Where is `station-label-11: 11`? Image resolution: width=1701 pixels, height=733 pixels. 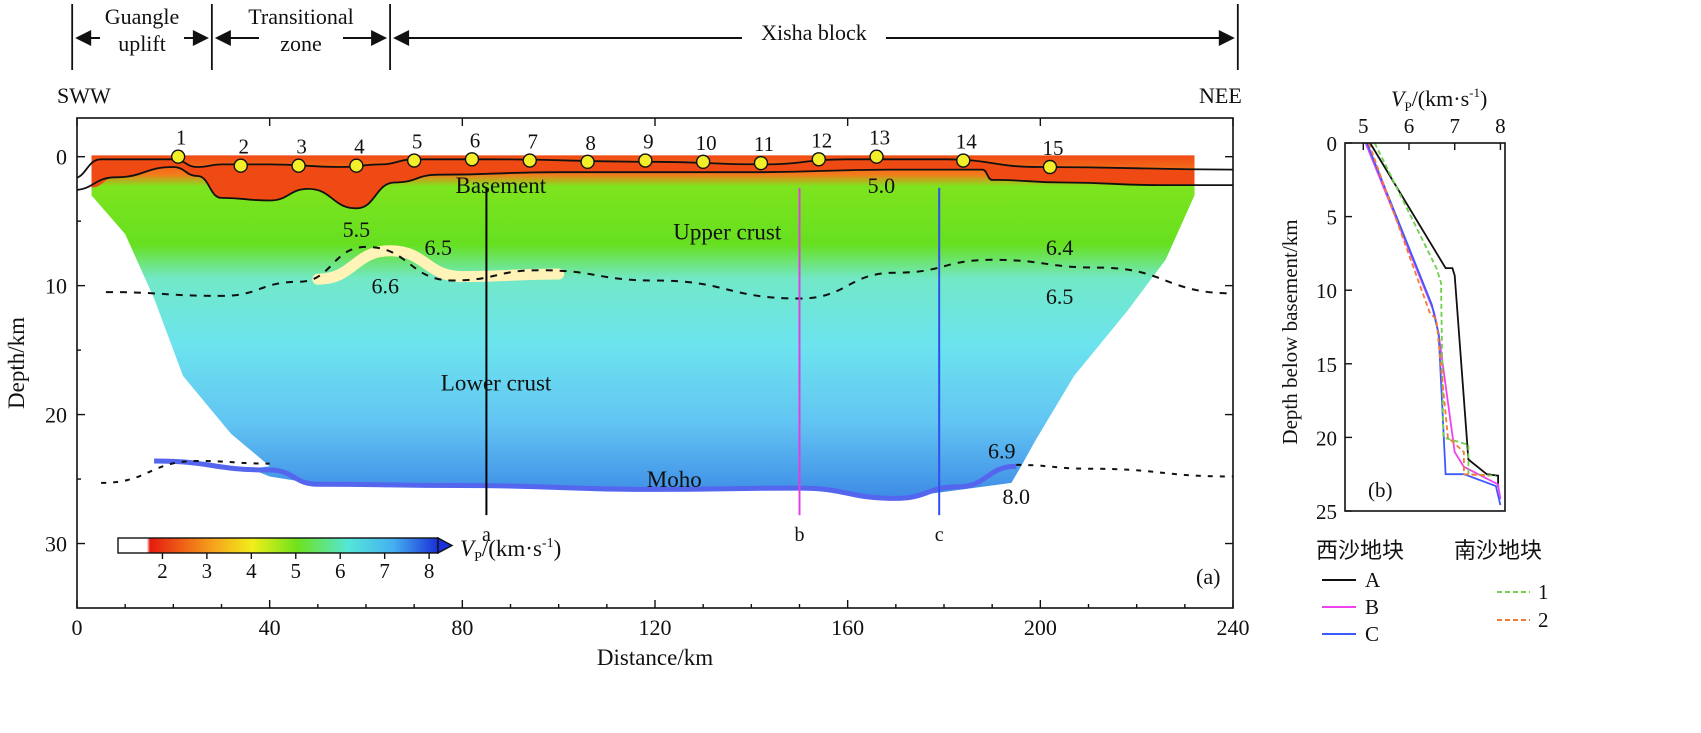 station-label-11: 11 is located at coordinates (764, 144).